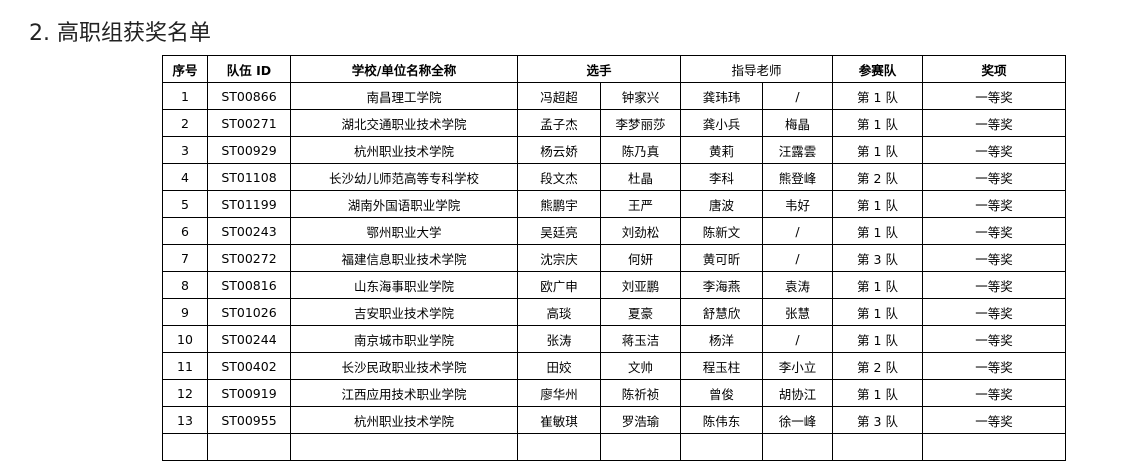 This screenshot has height=461, width=1135. I want to click on cell-player-1: 杨云娇, so click(559, 150).